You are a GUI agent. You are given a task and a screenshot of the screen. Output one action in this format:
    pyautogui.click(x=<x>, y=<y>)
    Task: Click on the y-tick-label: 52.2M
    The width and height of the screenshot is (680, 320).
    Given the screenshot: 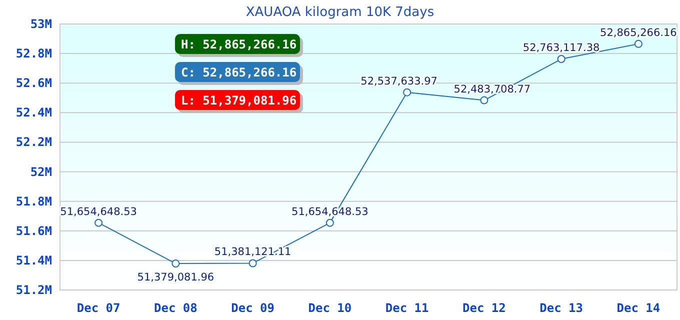 What is the action you would take?
    pyautogui.click(x=34, y=142)
    